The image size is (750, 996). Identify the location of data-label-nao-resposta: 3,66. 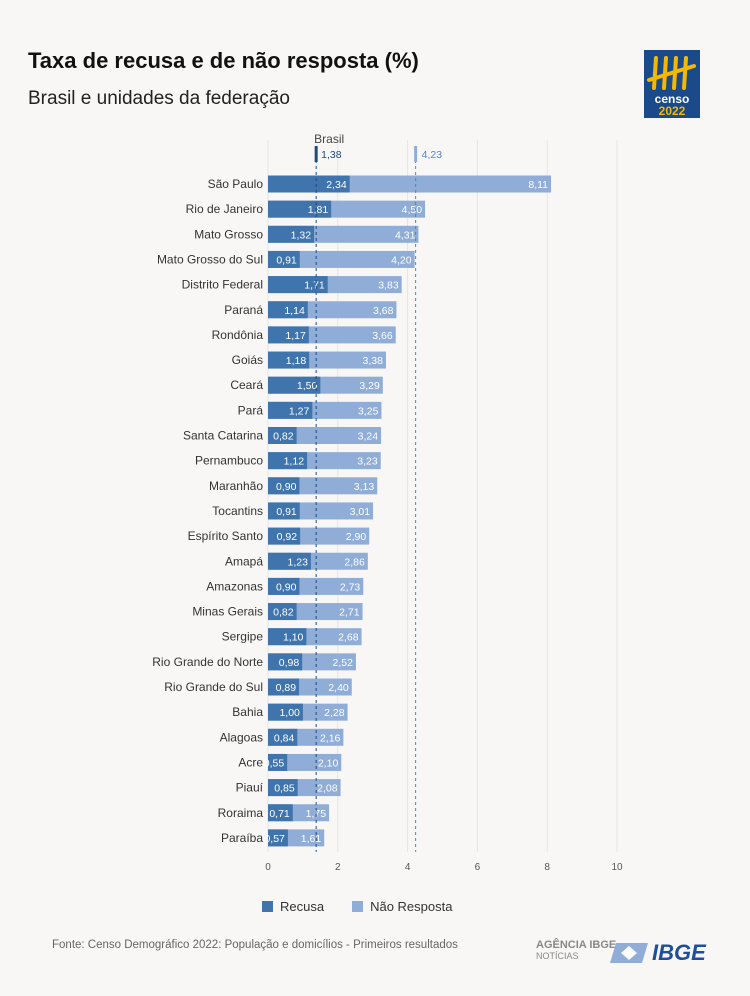
(382, 336).